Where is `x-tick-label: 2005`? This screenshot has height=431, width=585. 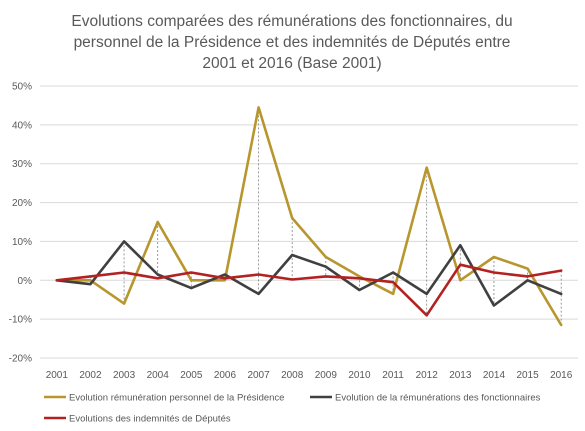 x-tick-label: 2005 is located at coordinates (191, 375).